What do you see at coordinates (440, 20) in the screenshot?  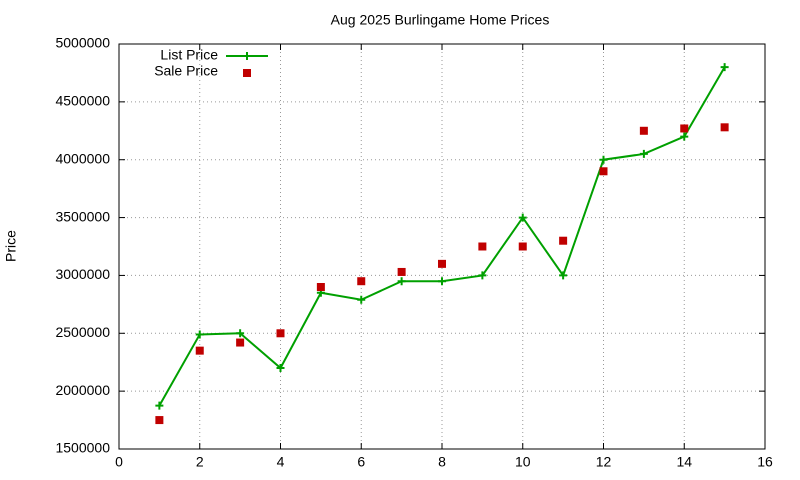 I see `chart-title: Aug 2025 Burlingame Home Prices` at bounding box center [440, 20].